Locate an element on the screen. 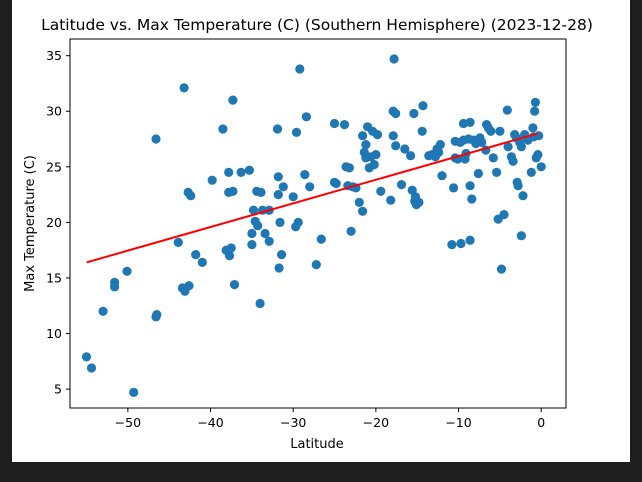 The image size is (642, 482). y-tick-label-6: 35 is located at coordinates (54, 55).